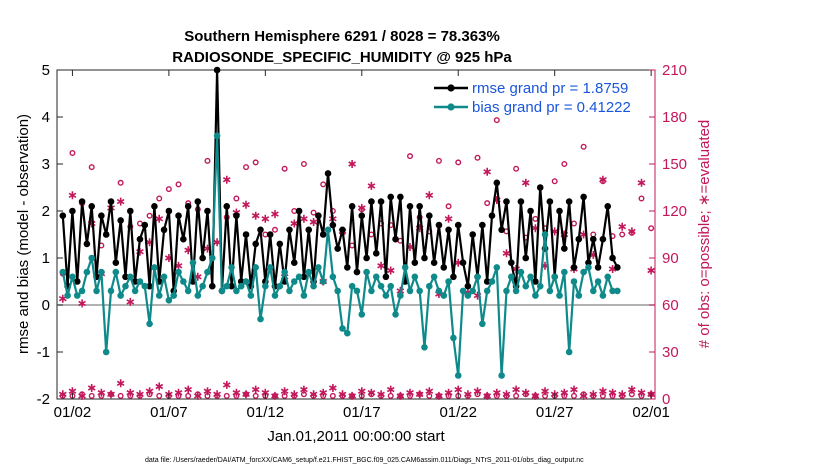  What do you see at coordinates (674, 117) in the screenshot?
I see `y-right-tick-label: 180` at bounding box center [674, 117].